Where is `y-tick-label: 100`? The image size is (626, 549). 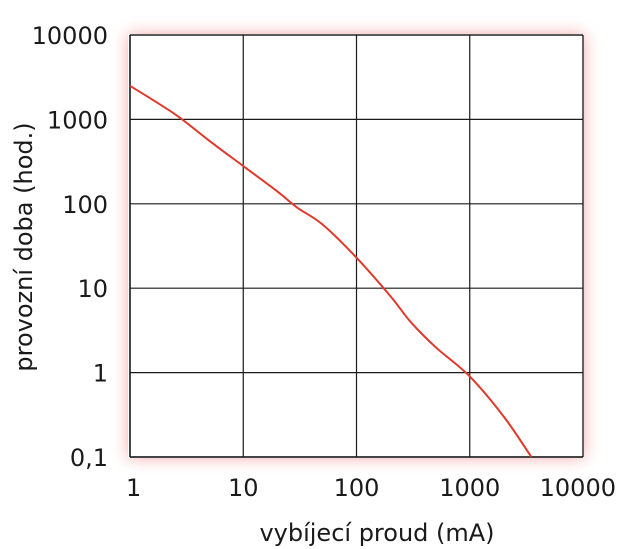 y-tick-label: 100 is located at coordinates (85, 205).